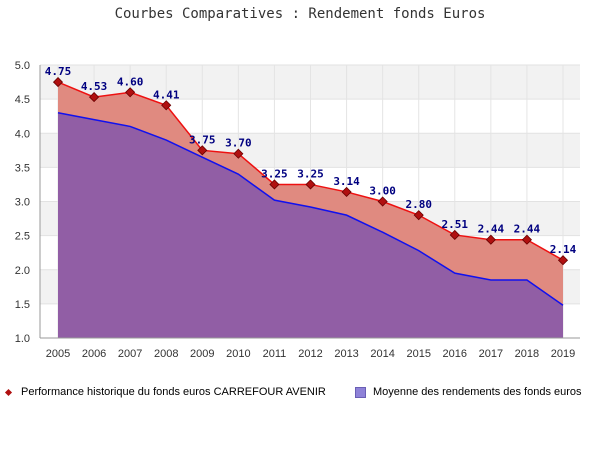 The image size is (600, 450). Describe the element at coordinates (58, 71) in the screenshot. I see `data-label: 4.75` at that location.